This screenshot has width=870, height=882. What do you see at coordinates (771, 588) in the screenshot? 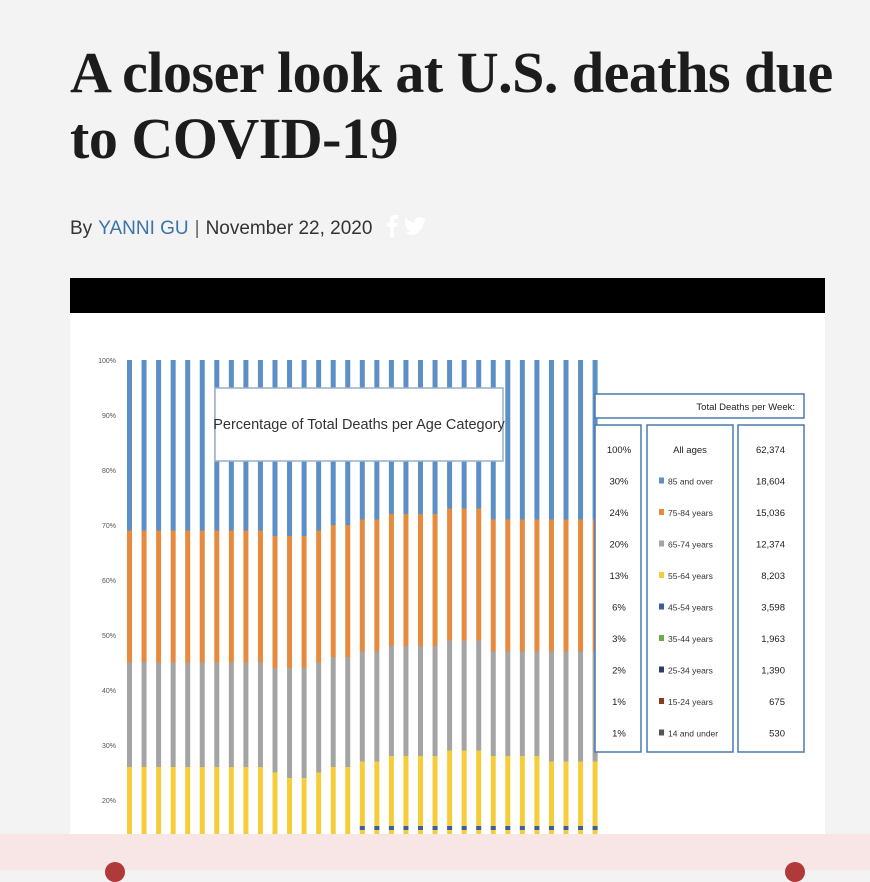
I see `table-deaths-column` at bounding box center [771, 588].